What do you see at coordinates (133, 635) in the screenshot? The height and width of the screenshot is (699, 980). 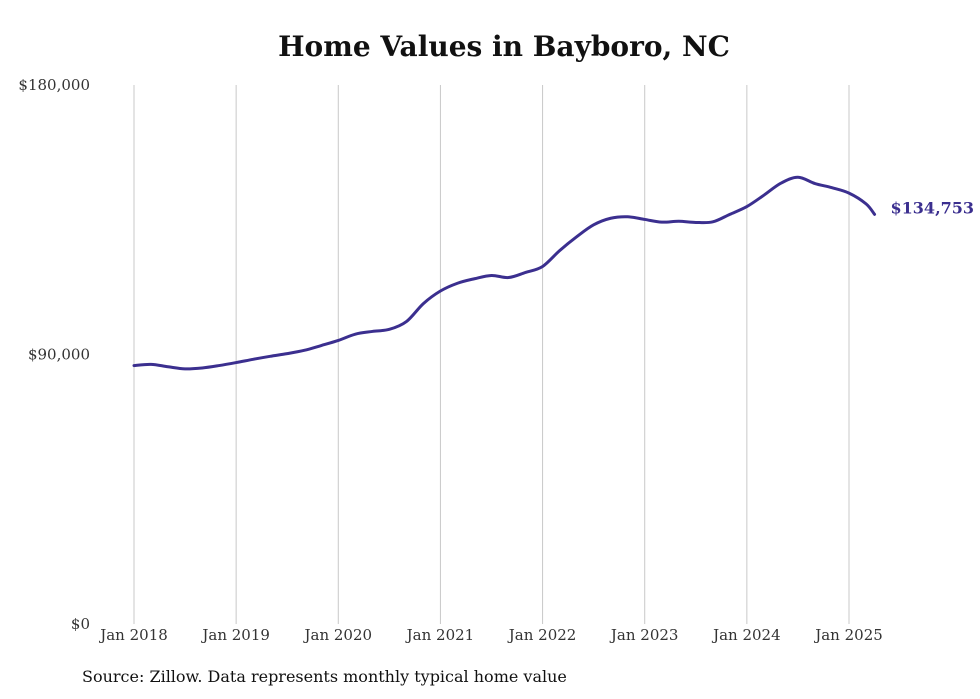 I see `x-tick-label: Jan 2018` at bounding box center [133, 635].